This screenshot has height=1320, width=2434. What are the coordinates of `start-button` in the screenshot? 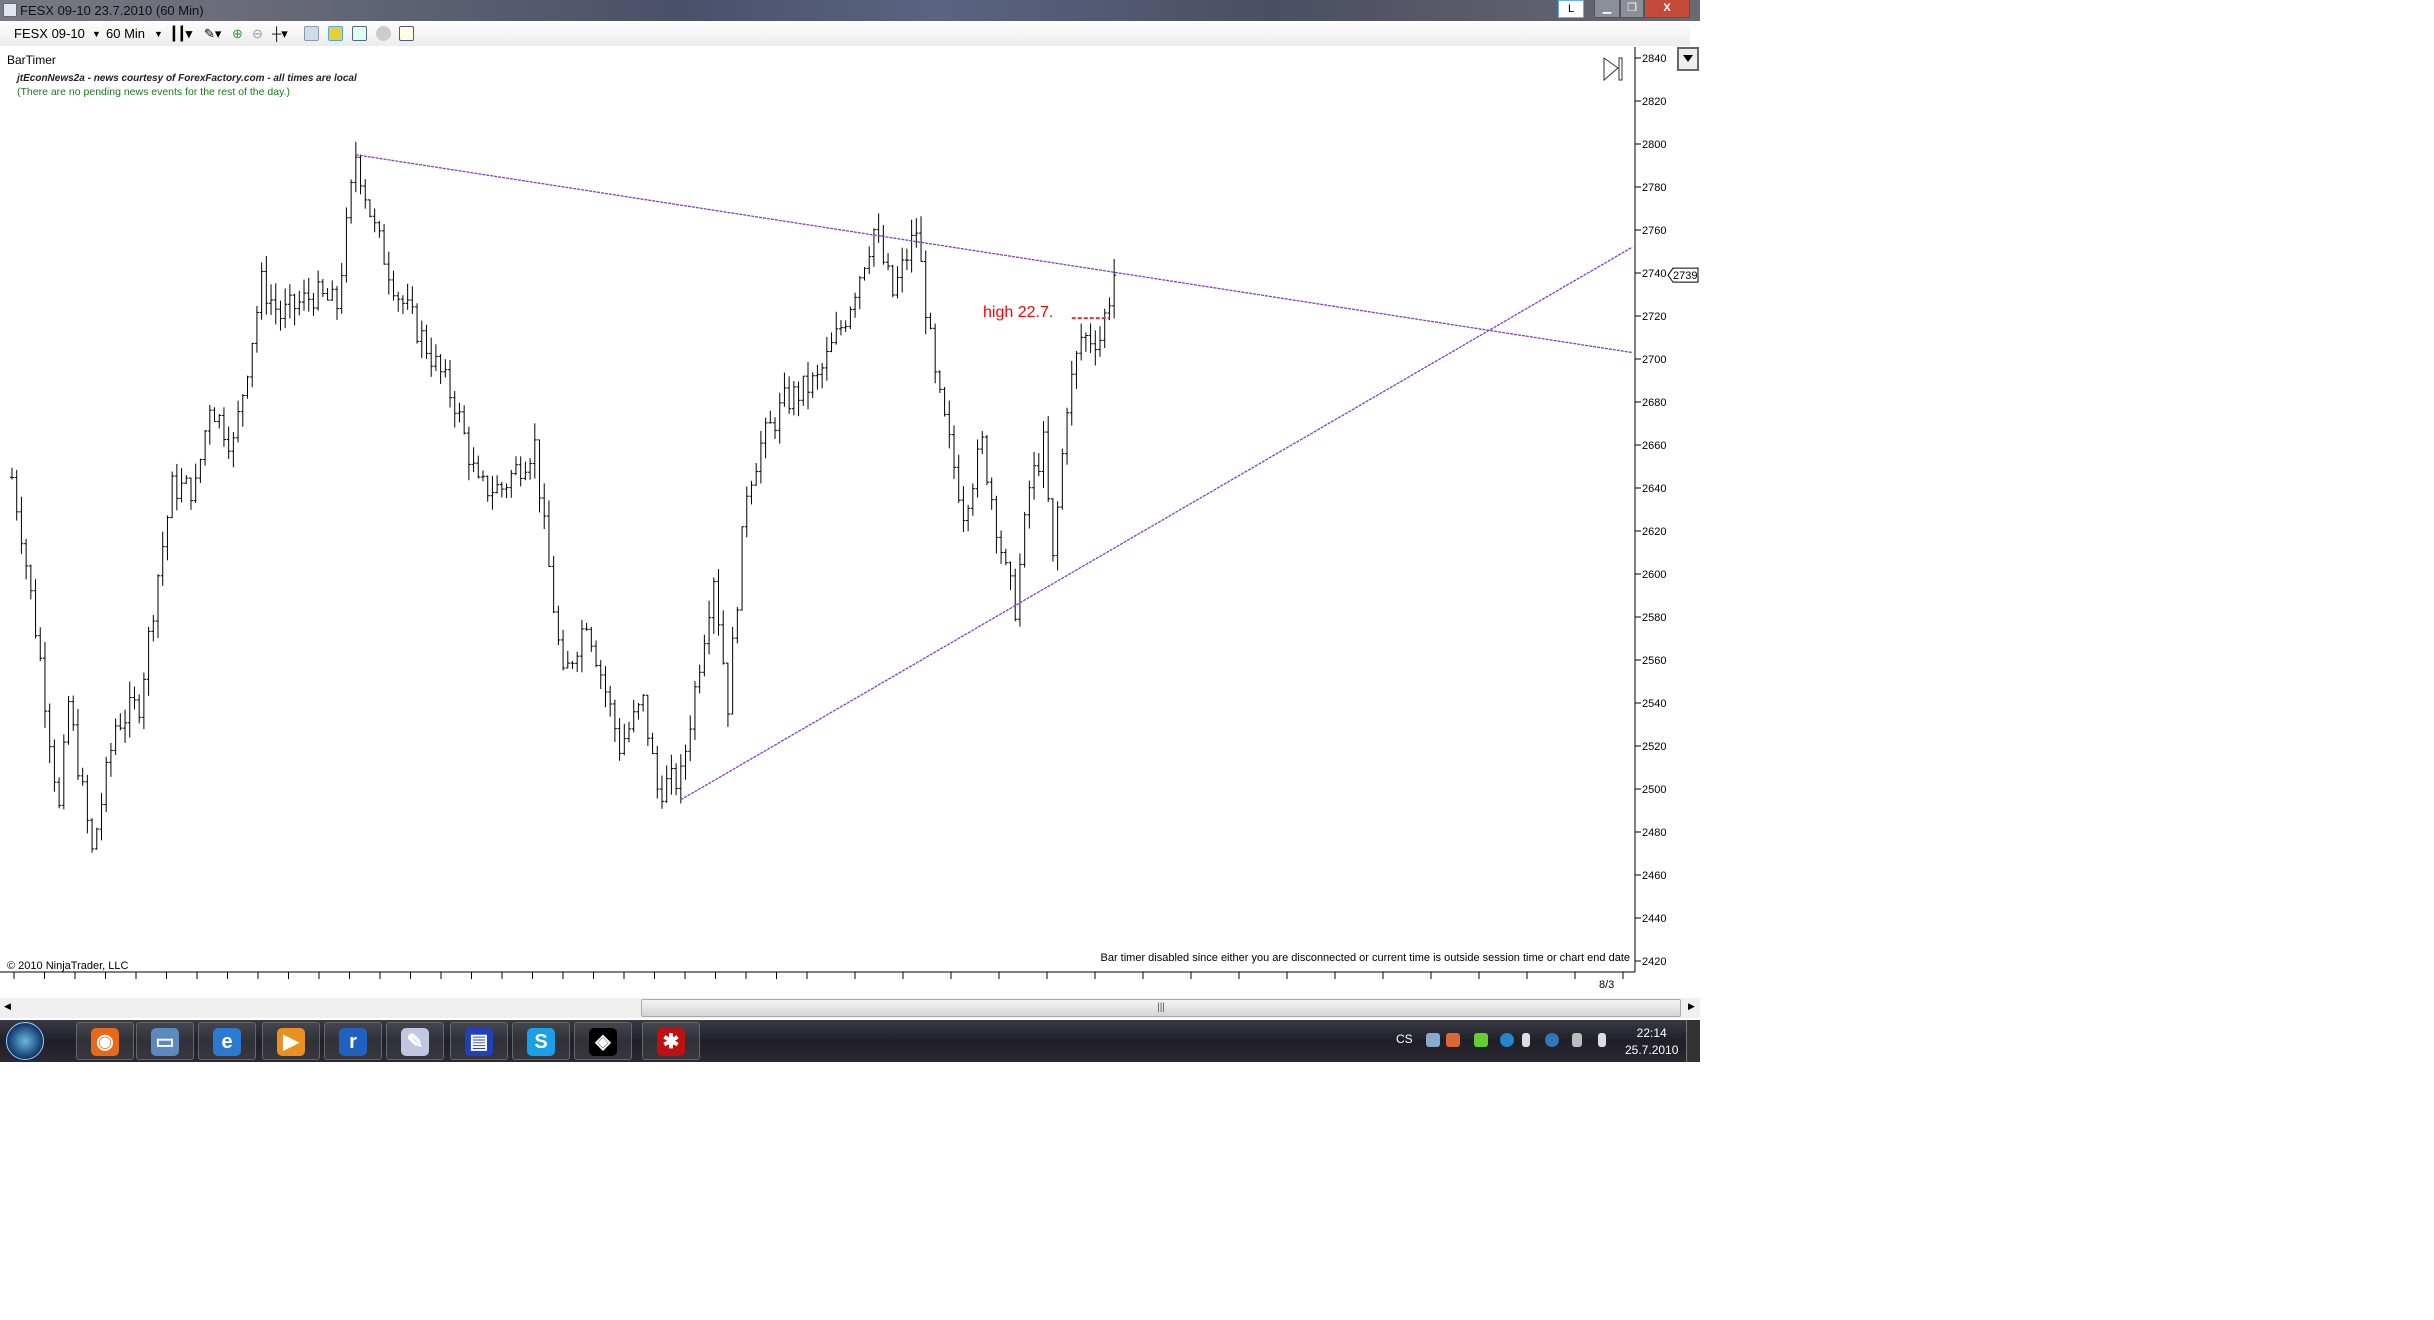 It's located at (25, 1041).